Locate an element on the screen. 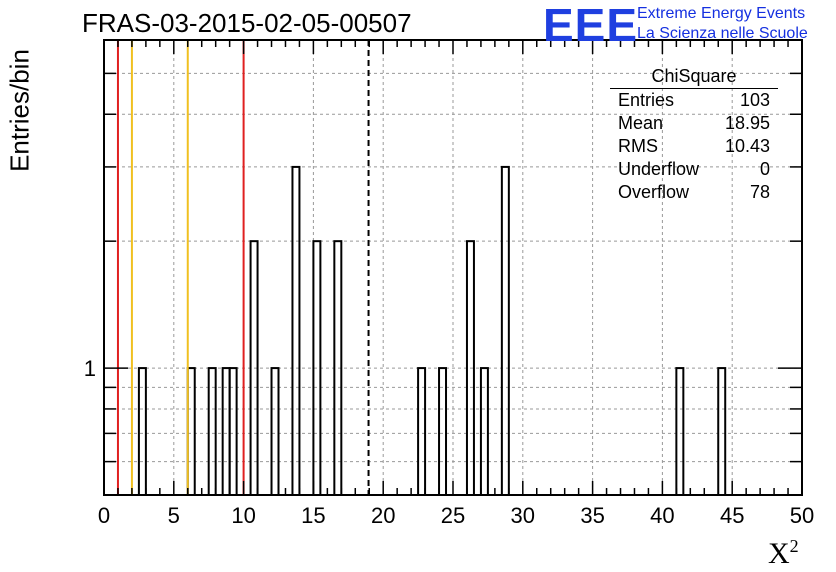 The height and width of the screenshot is (572, 836). x-tick-label: 35 is located at coordinates (592, 515).